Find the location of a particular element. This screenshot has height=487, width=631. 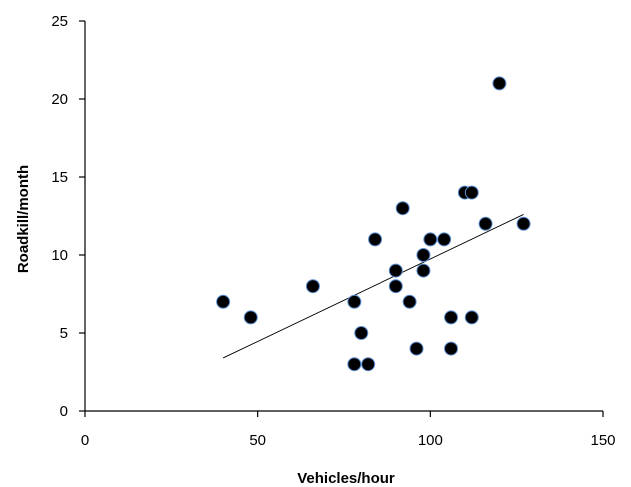

trendline is located at coordinates (373, 286).